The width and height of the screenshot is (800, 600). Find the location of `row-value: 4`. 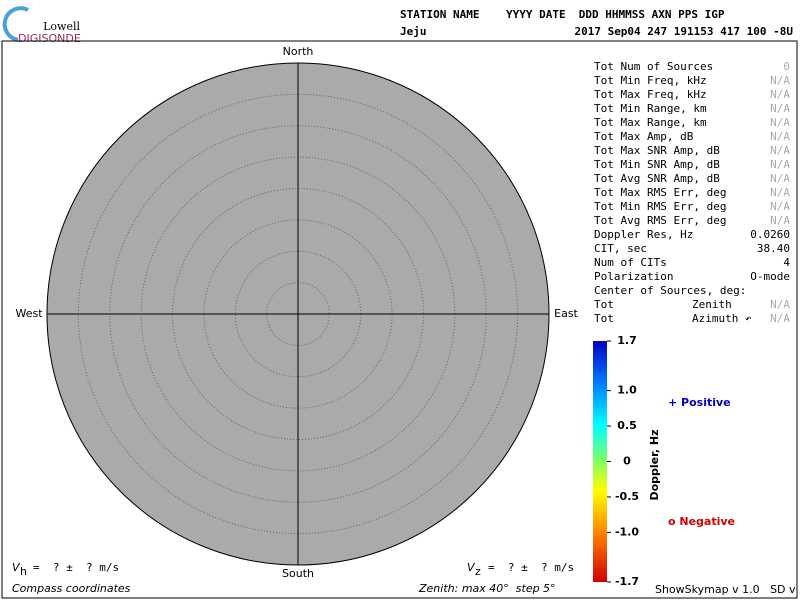

row-value: 4 is located at coordinates (786, 262).